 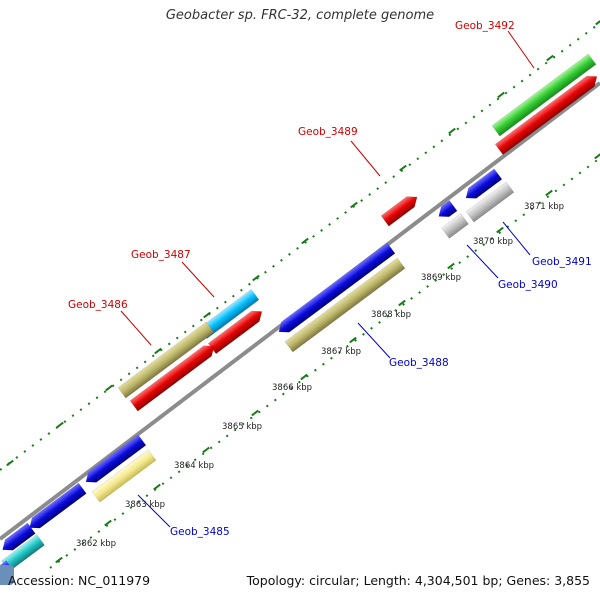 What do you see at coordinates (391, 315) in the screenshot?
I see `tick-label-3868: 3868 kbp` at bounding box center [391, 315].